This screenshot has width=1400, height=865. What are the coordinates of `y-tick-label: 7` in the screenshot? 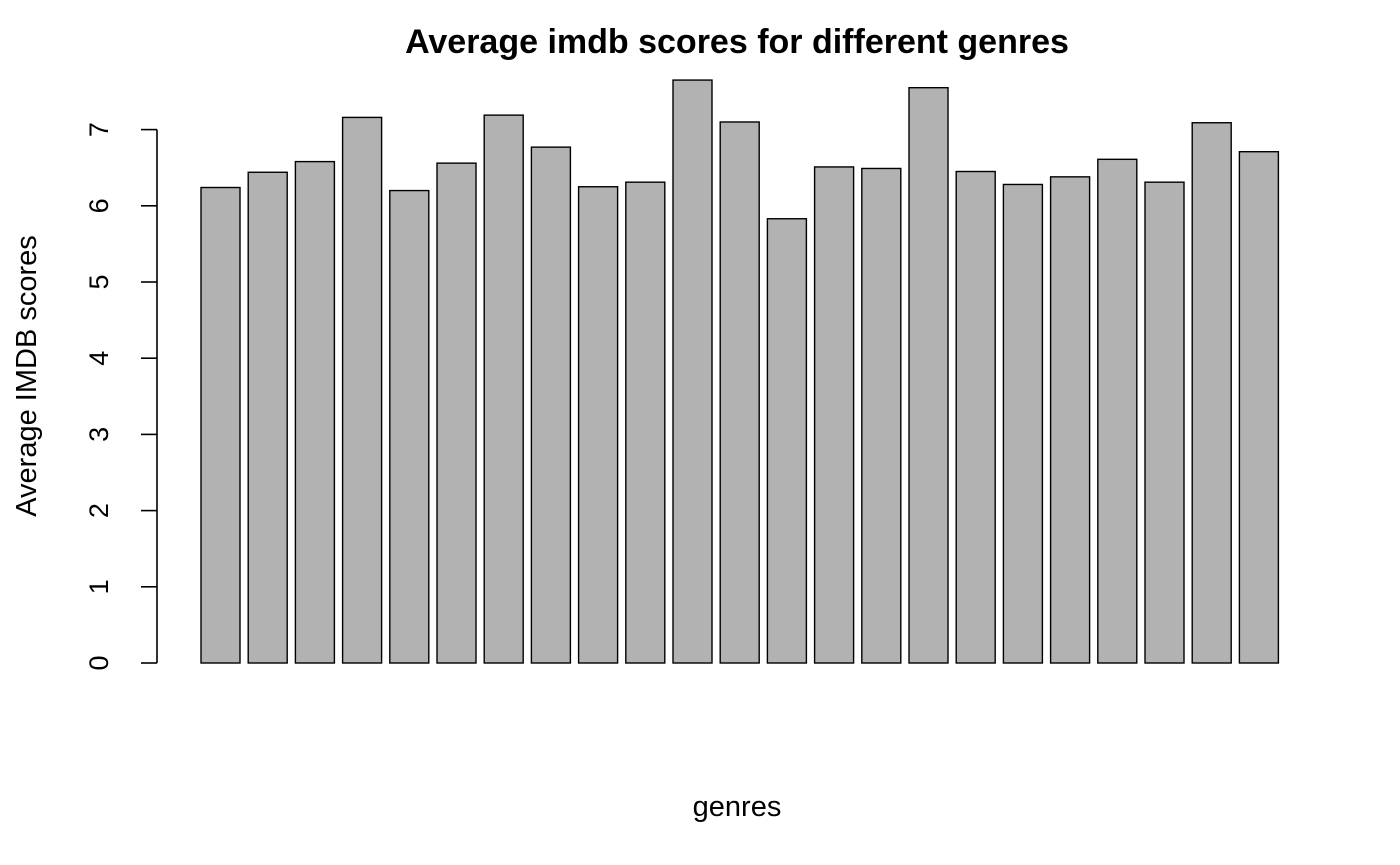 It's located at (99, 129).